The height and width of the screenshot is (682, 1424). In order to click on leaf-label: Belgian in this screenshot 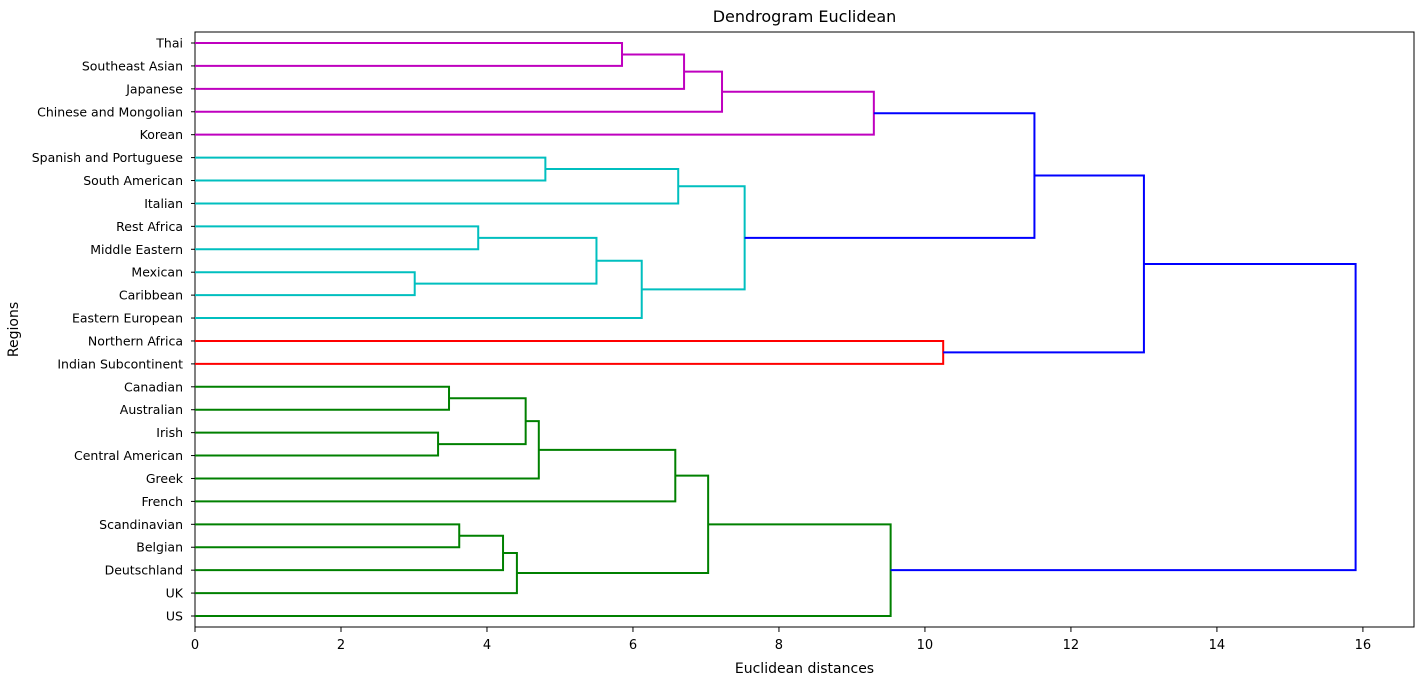, I will do `click(159, 547)`.